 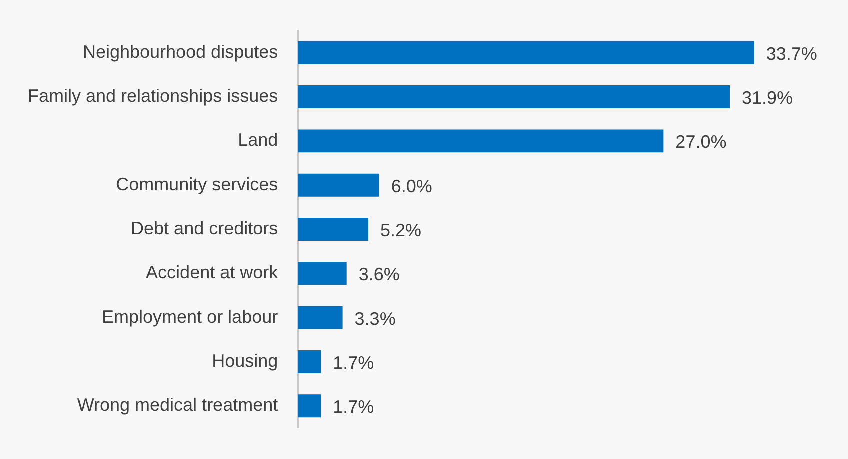 What do you see at coordinates (197, 184) in the screenshot?
I see `y-tick-label: Community services` at bounding box center [197, 184].